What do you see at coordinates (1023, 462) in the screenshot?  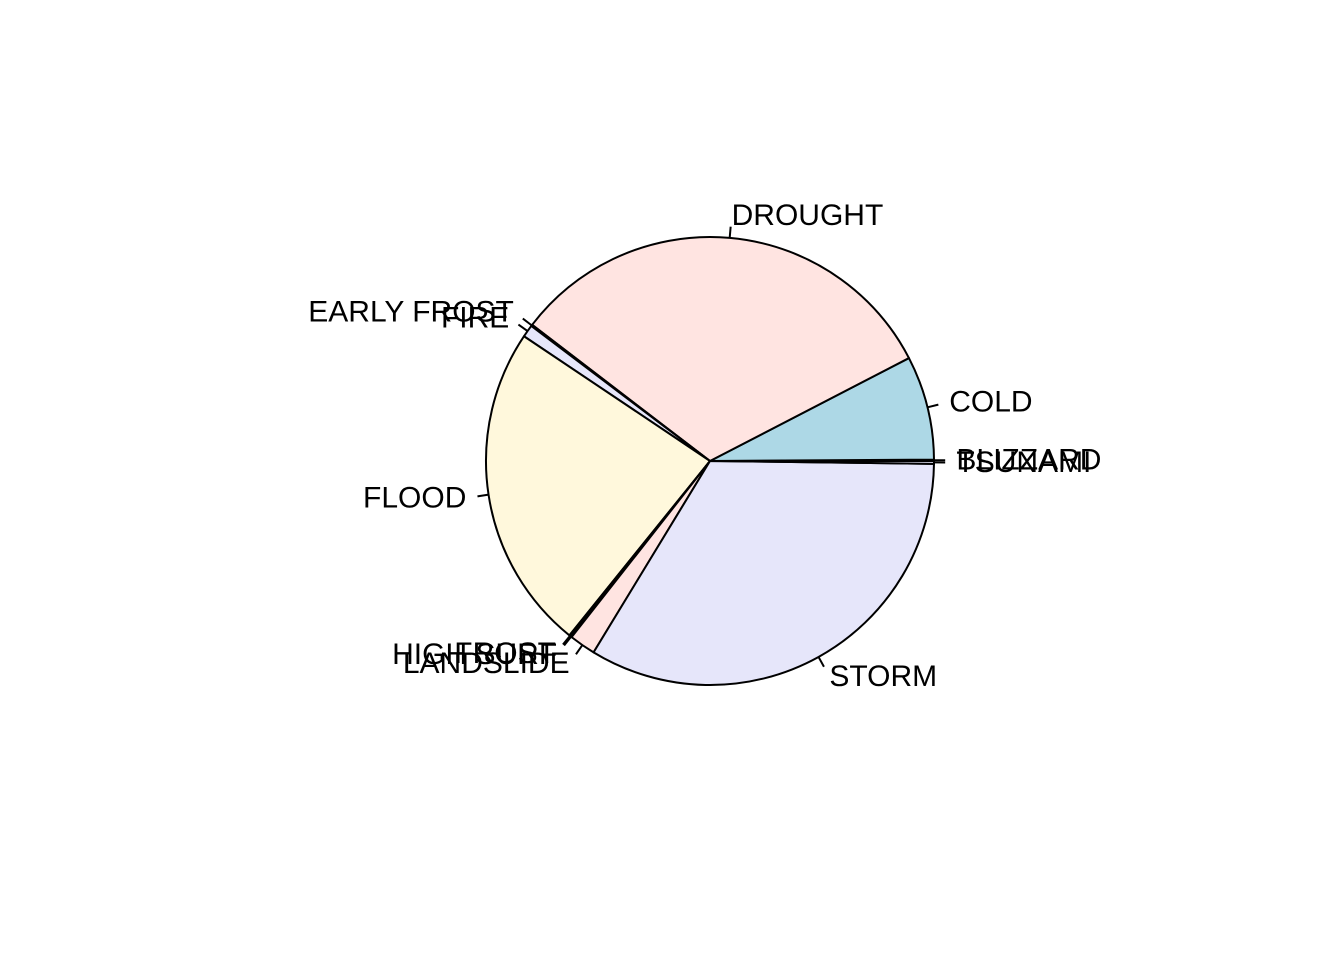 I see `slice-label-tsunami: TSUNAMI` at bounding box center [1023, 462].